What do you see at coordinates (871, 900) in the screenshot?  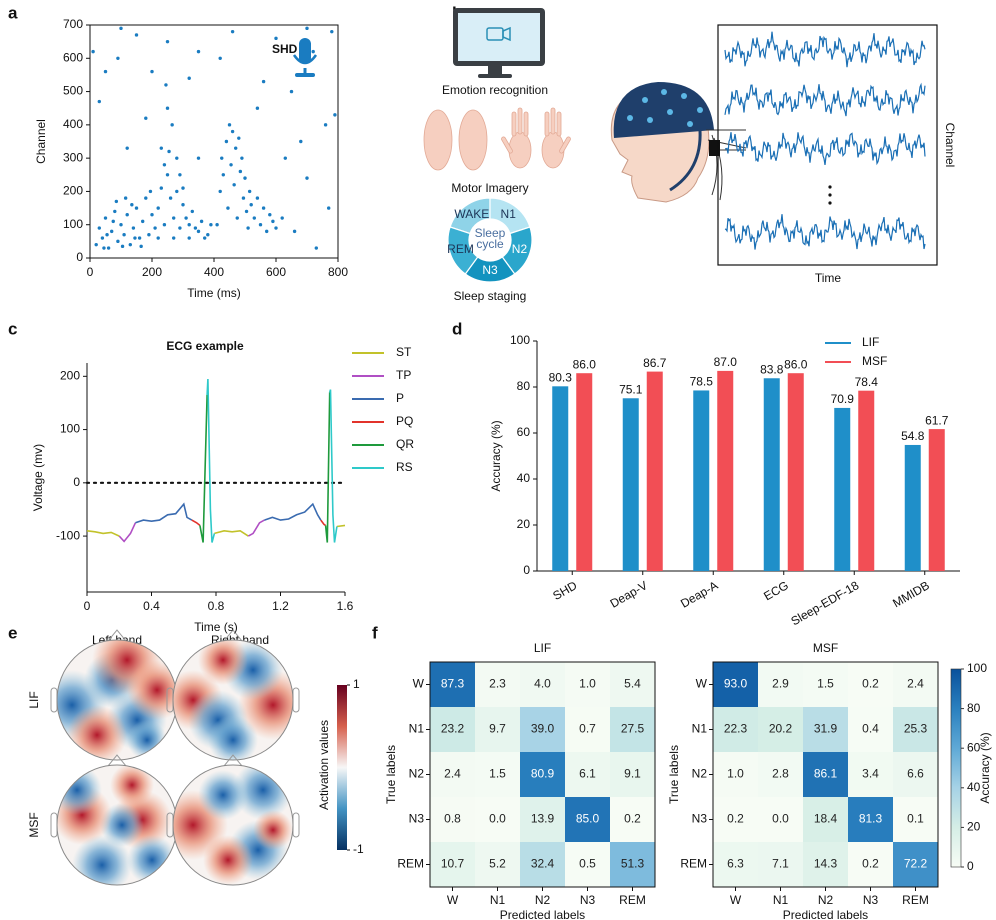 I see `x-tick-label: N3` at bounding box center [871, 900].